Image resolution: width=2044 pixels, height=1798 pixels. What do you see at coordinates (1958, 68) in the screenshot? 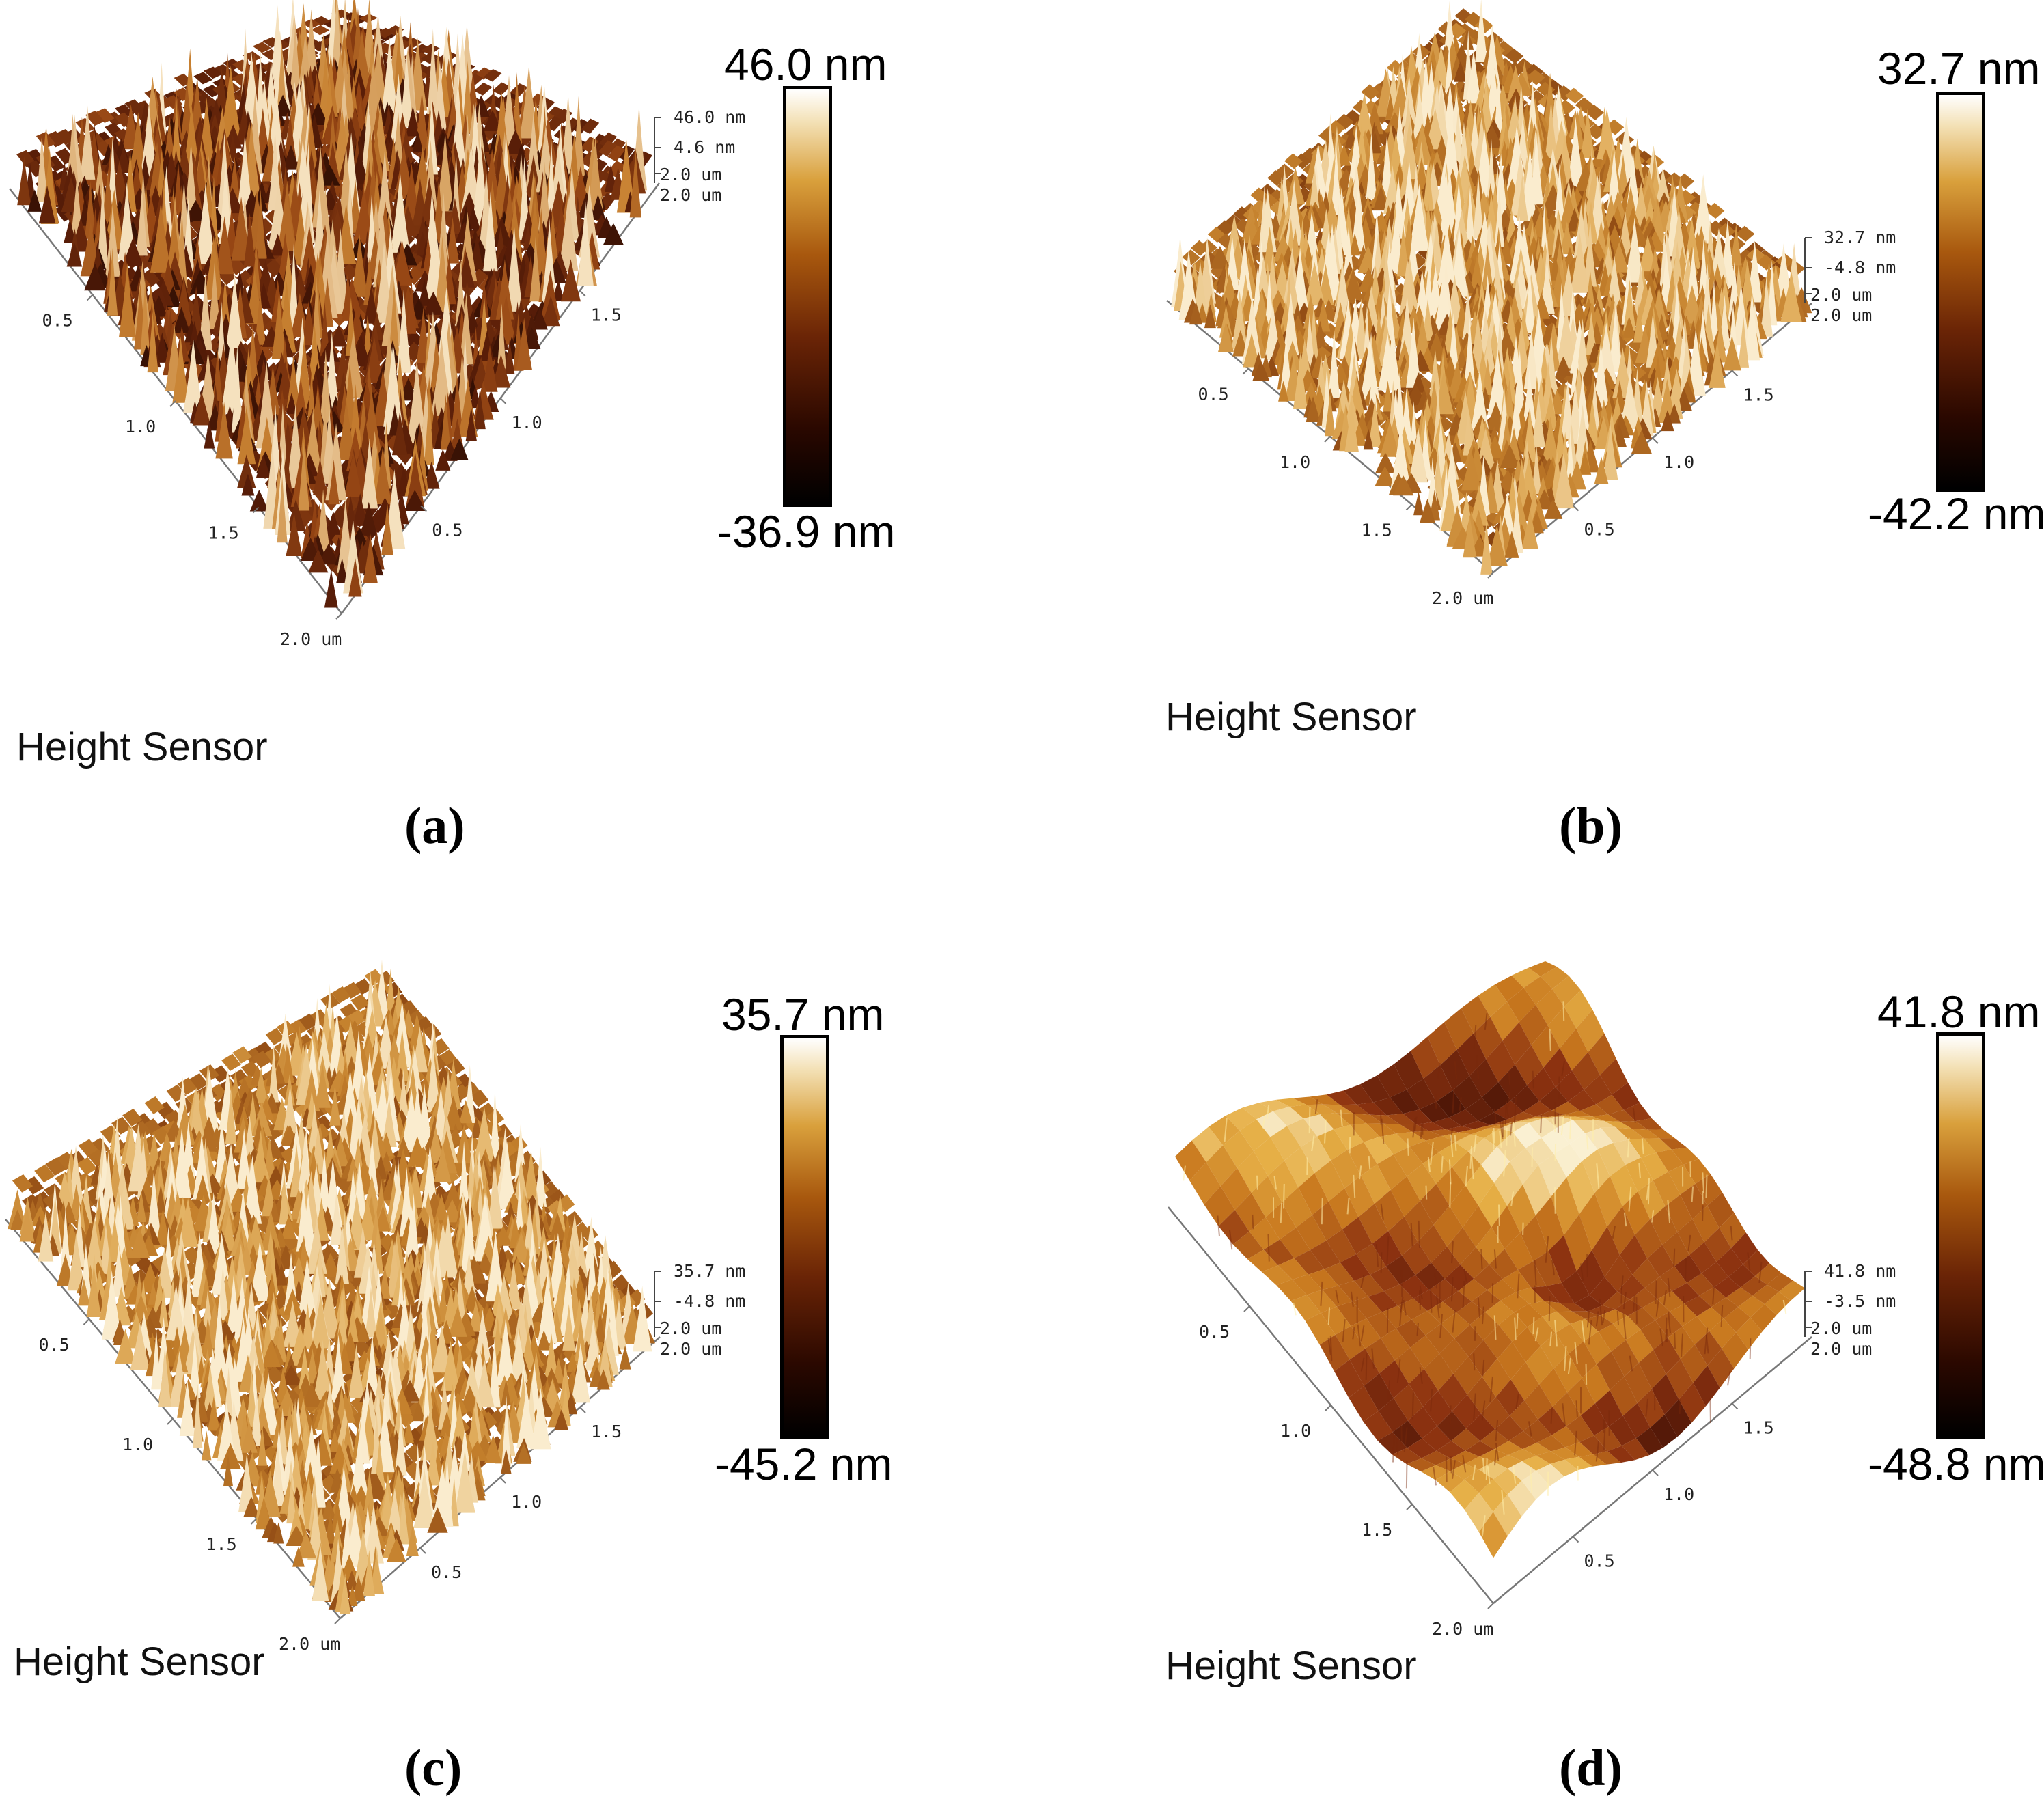
I see `colorbar-max-label: 32.7 nm` at bounding box center [1958, 68].